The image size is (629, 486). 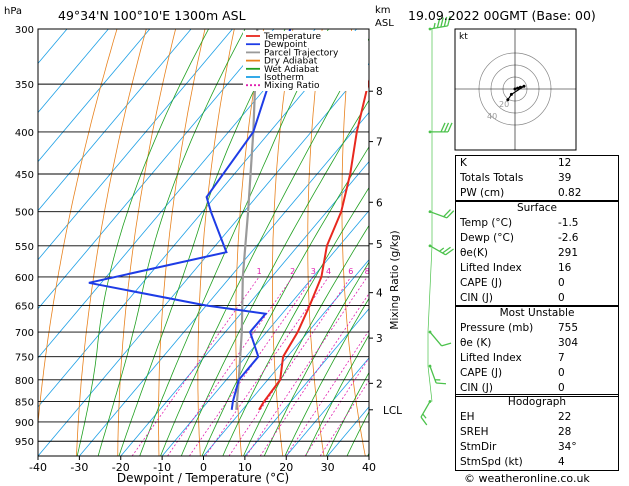 What do you see at coordinates (285, 45) in the screenshot?
I see `legend-label: Dewpoint` at bounding box center [285, 45].